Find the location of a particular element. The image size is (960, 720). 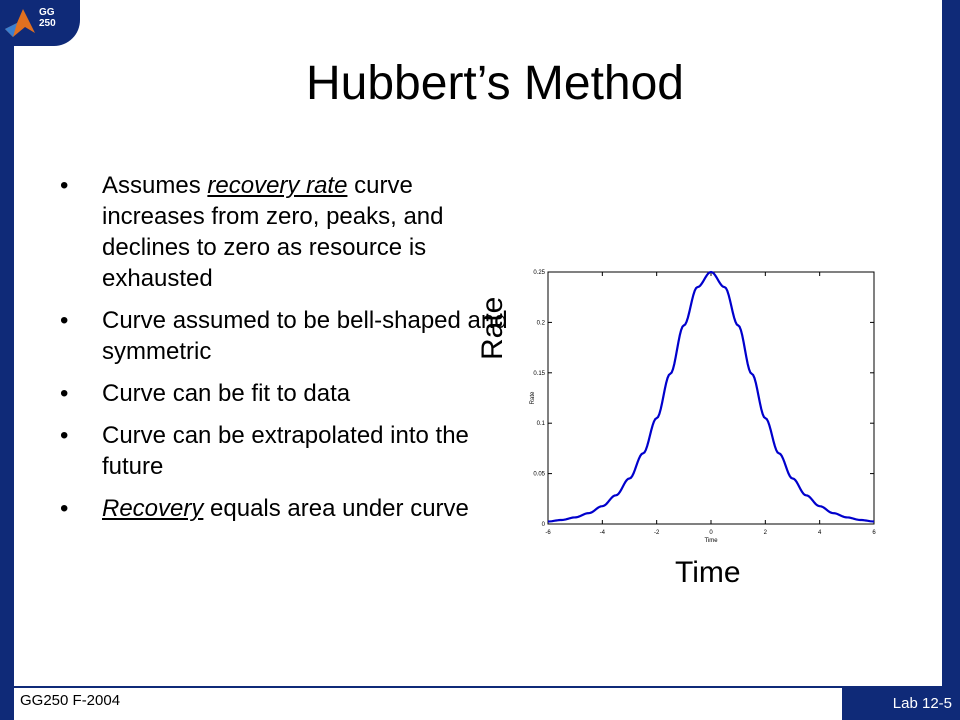

logo-line-2: 250 is located at coordinates (47, 23).